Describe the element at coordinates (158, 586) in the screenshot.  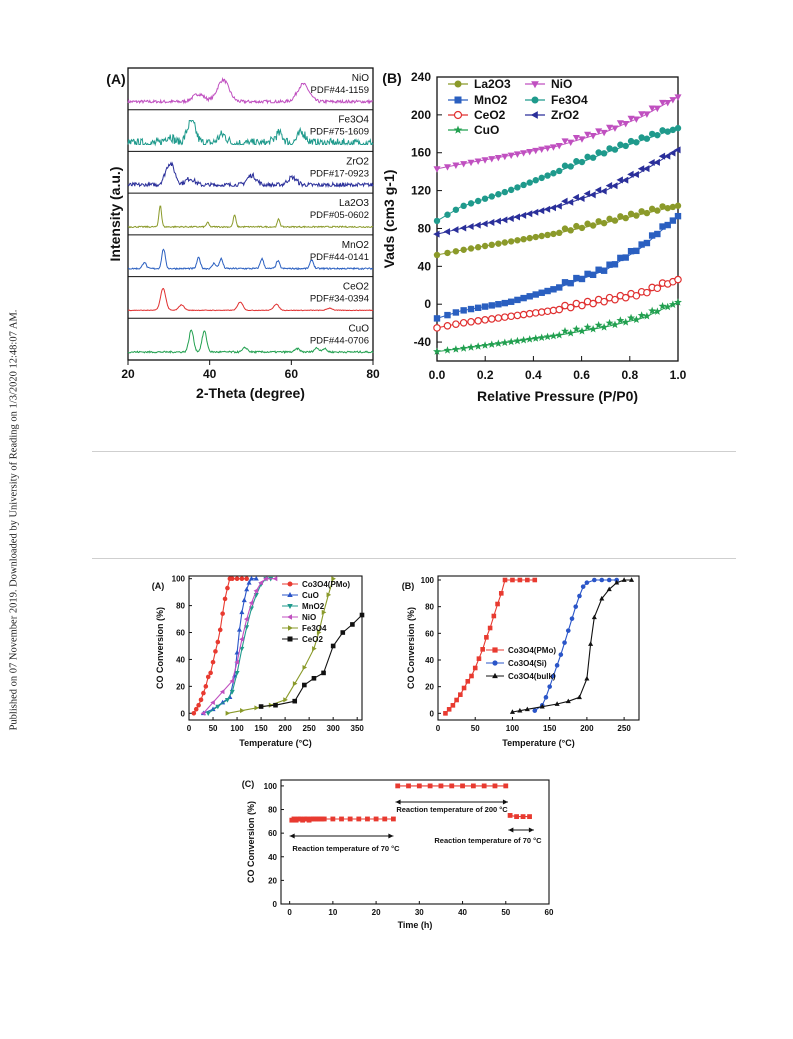
I see `conv-a-panel-label: (A)` at that location.